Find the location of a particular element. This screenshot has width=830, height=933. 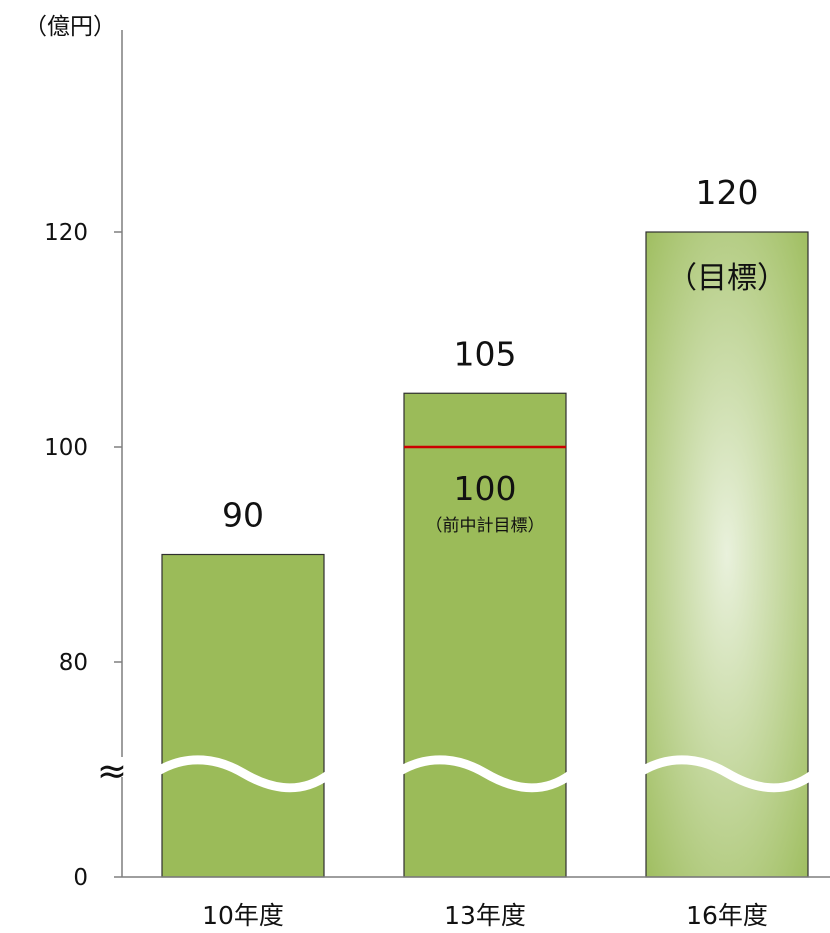

data-label-3: 120 is located at coordinates (727, 192).